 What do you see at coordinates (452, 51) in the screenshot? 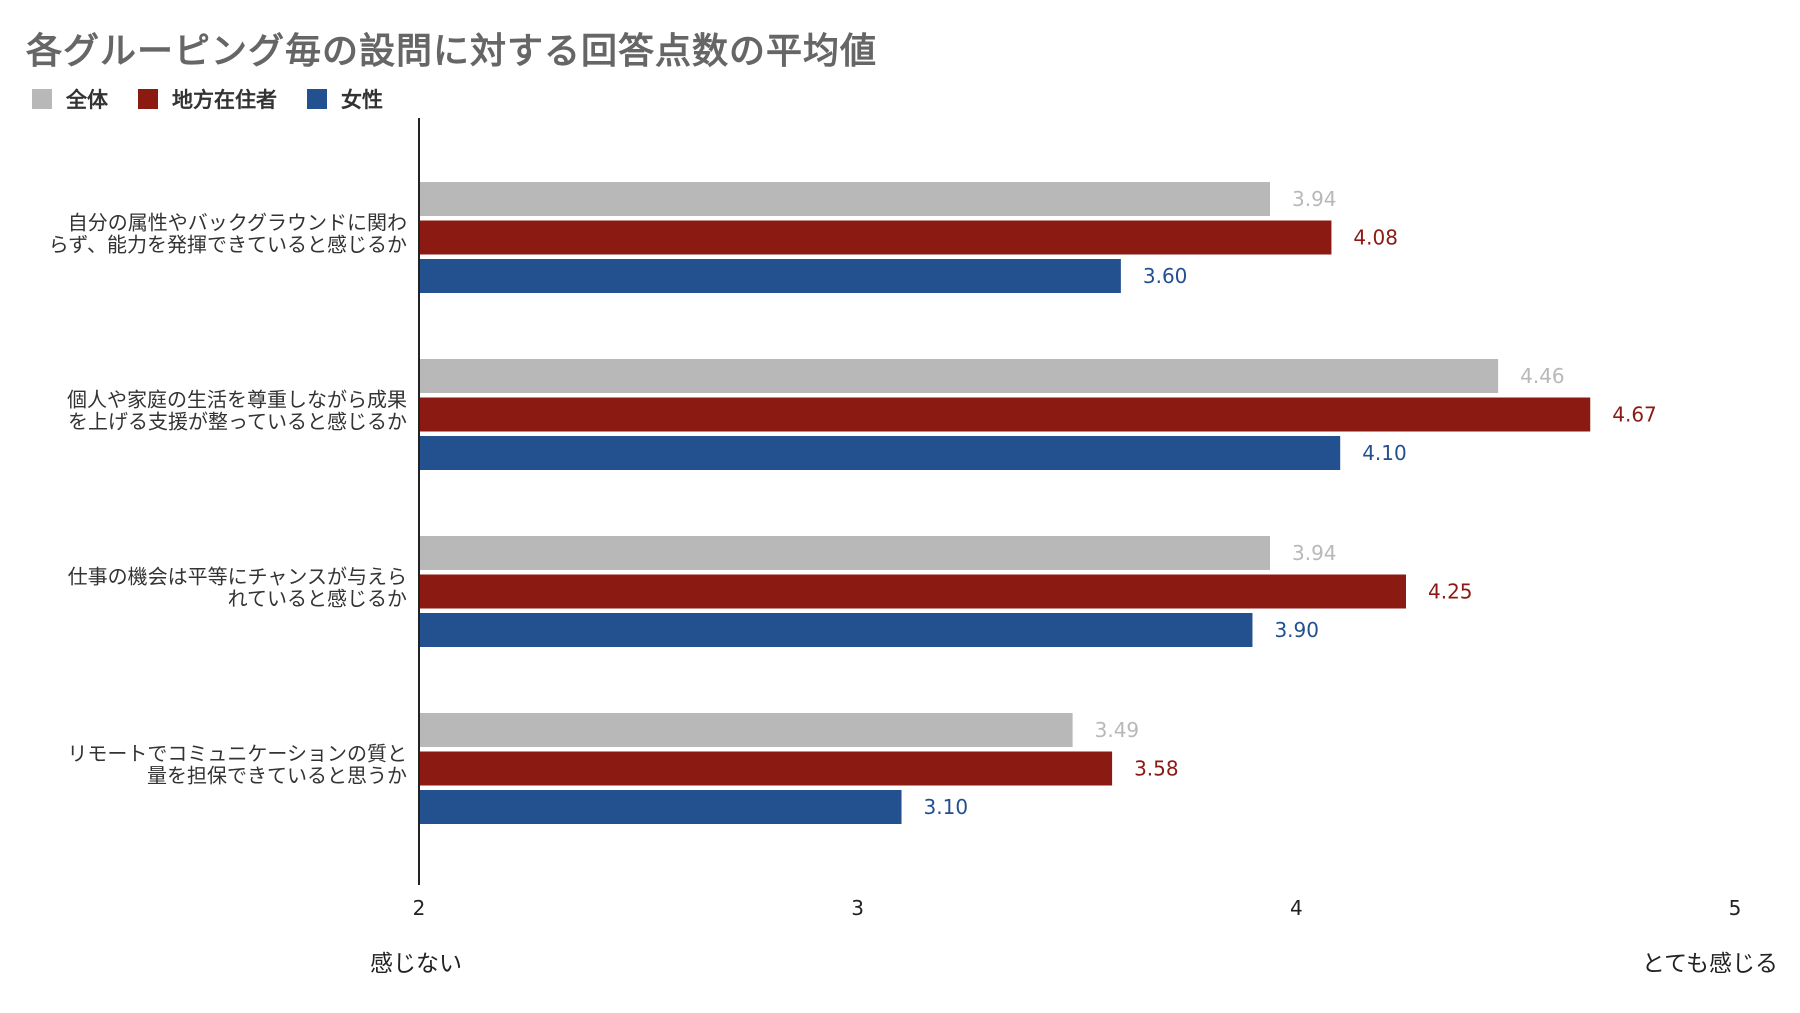
I see `chart-title: 各グルーピング毎の設問に対する回答点数の平均値` at bounding box center [452, 51].